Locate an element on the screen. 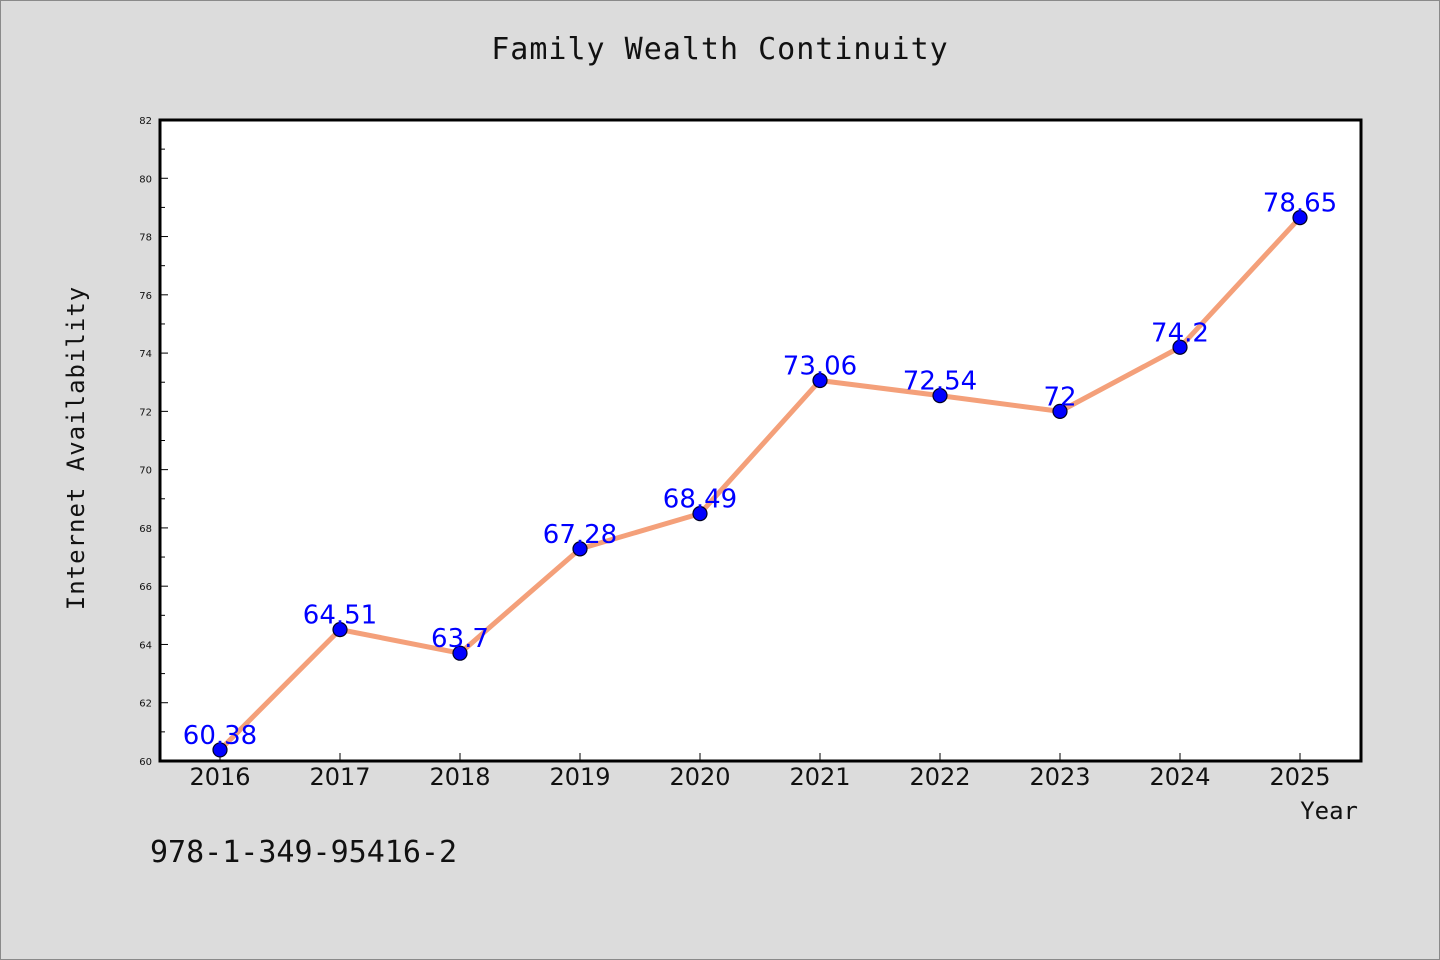  data-label: 74.2 is located at coordinates (1180, 333).